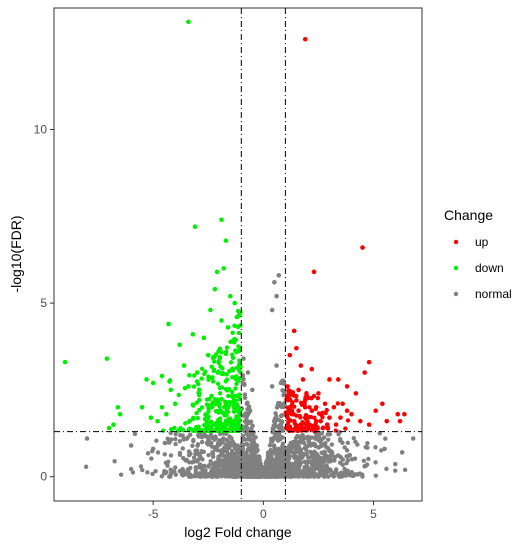  What do you see at coordinates (456, 268) in the screenshot?
I see `legend-key-down` at bounding box center [456, 268].